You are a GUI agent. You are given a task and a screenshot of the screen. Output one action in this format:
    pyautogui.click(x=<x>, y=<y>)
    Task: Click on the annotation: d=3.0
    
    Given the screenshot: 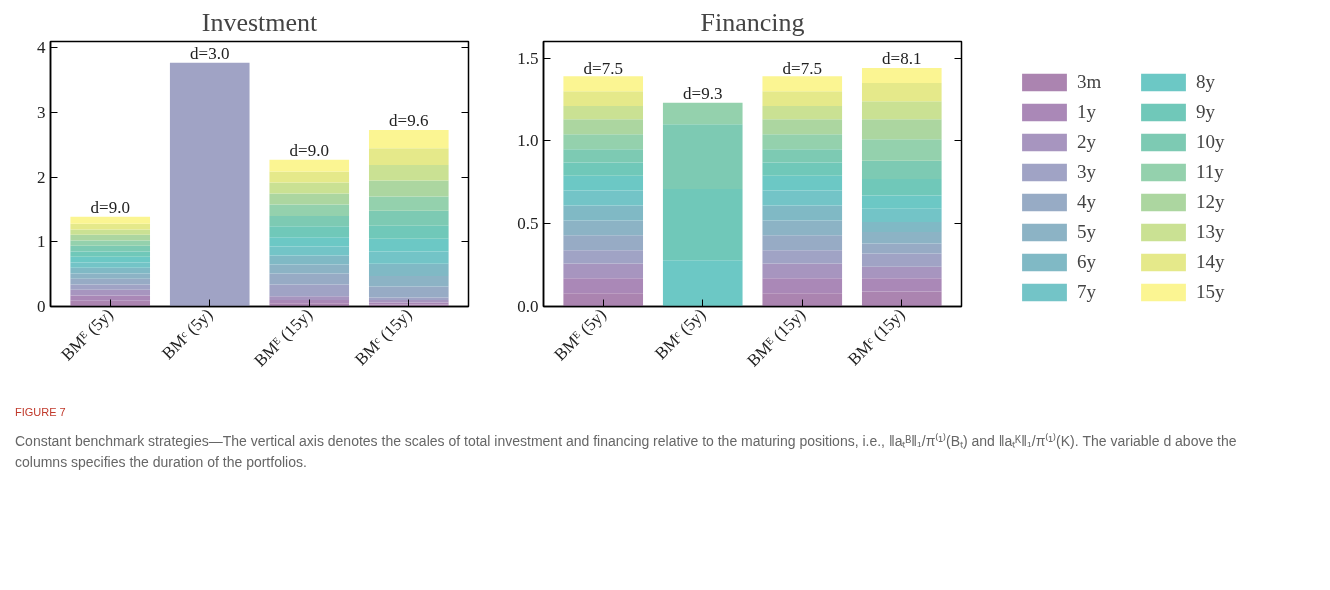 What is the action you would take?
    pyautogui.click(x=210, y=53)
    